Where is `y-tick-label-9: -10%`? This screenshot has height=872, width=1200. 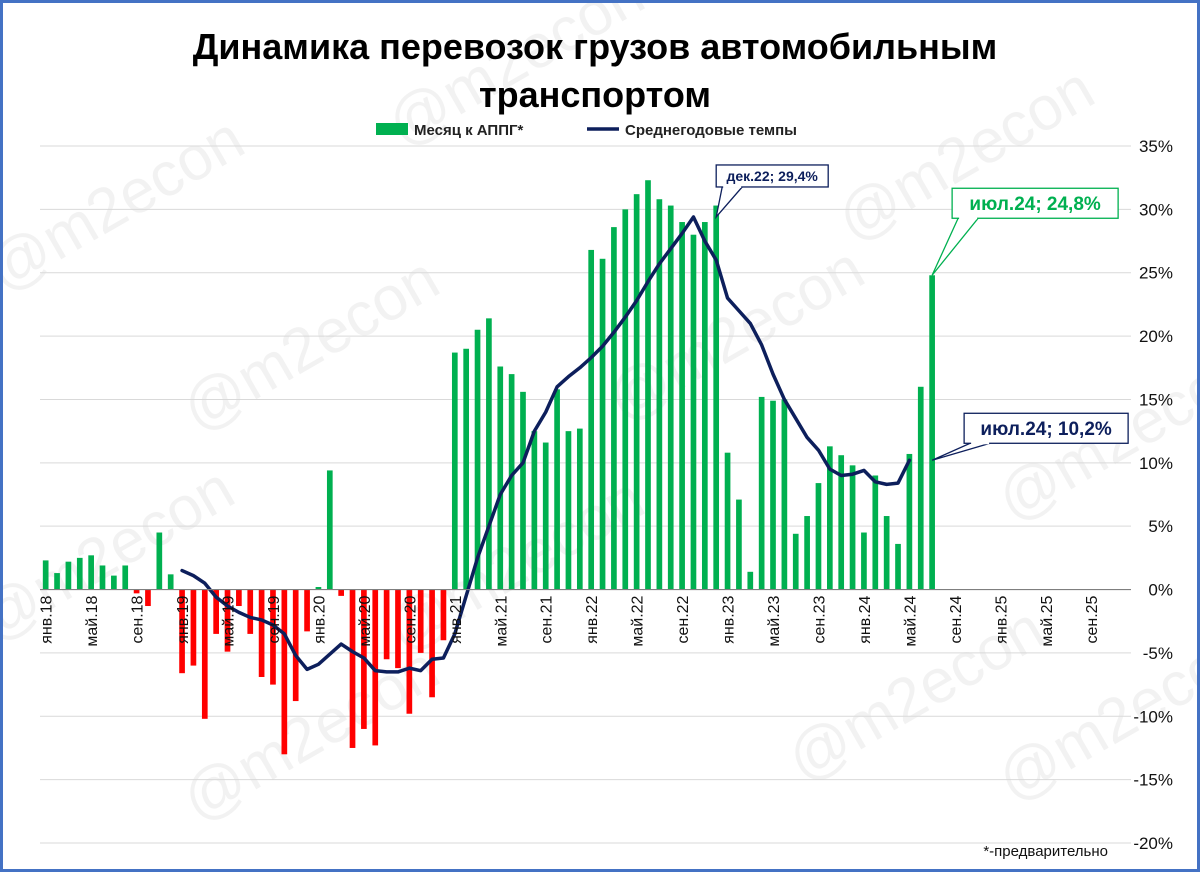 y-tick-label-9: -10% is located at coordinates (1153, 716).